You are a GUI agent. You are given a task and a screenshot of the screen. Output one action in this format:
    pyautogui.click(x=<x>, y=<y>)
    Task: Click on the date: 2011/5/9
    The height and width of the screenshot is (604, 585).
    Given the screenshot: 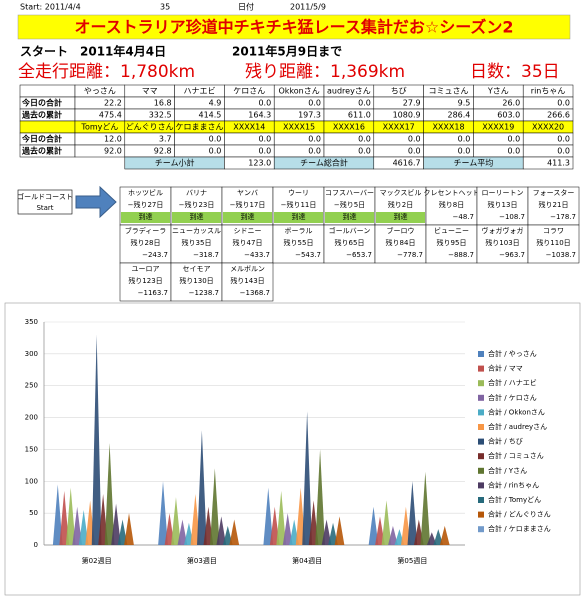 What is the action you would take?
    pyautogui.click(x=308, y=7)
    